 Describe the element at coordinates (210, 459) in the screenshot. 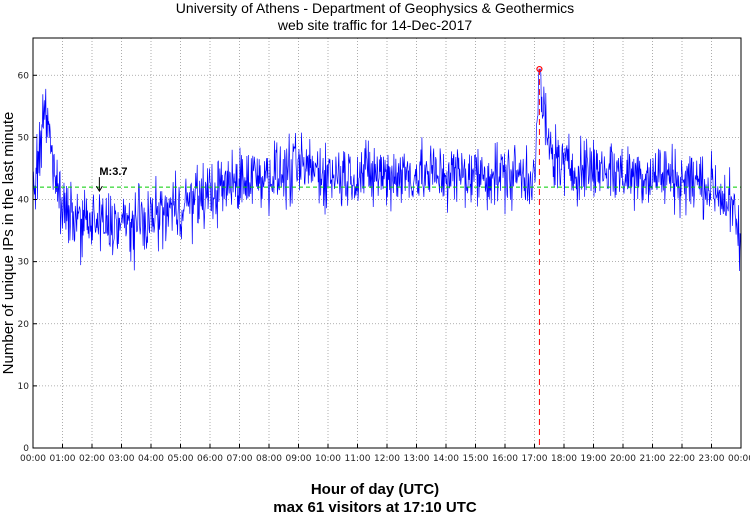

I see `x-tick-label: 06:00` at that location.